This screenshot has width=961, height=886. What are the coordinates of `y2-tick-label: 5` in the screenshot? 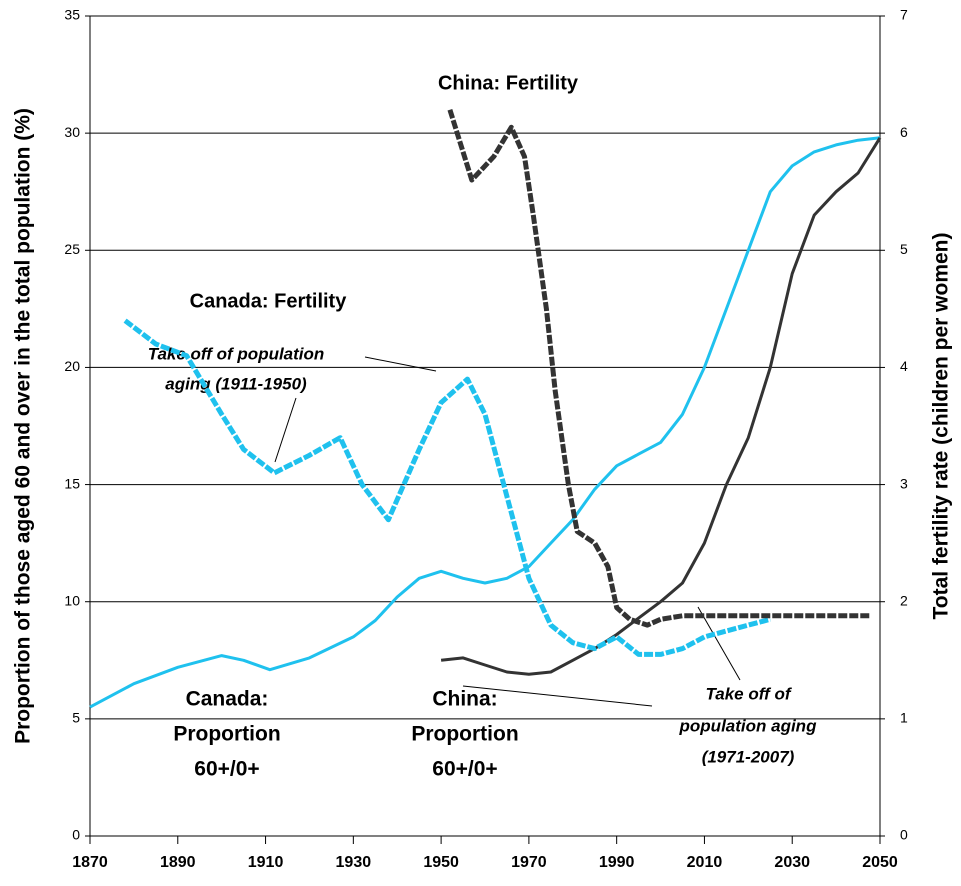 It's located at (904, 249).